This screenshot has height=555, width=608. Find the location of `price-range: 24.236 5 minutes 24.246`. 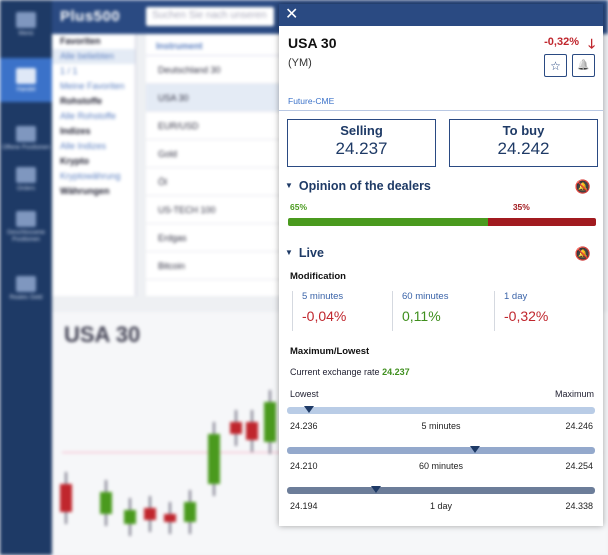

price-range: 24.236 5 minutes 24.246 is located at coordinates (441, 419).